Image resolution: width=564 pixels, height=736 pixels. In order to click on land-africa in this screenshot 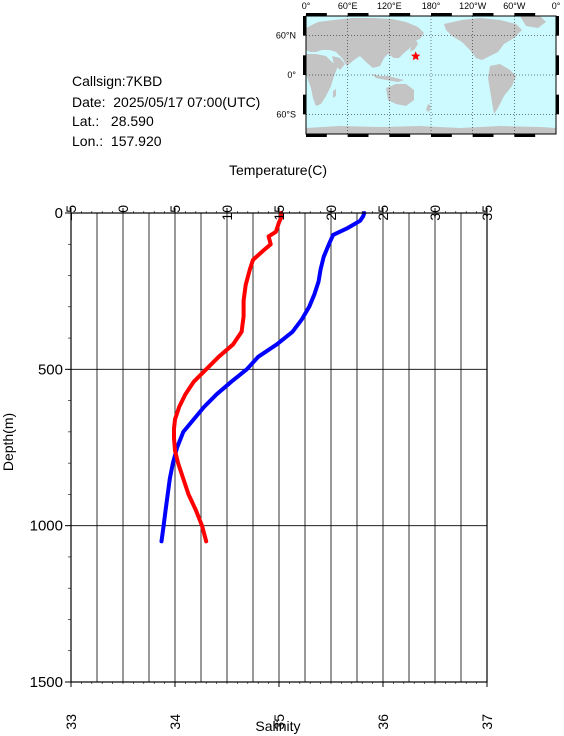, I will do `click(322, 80)`.